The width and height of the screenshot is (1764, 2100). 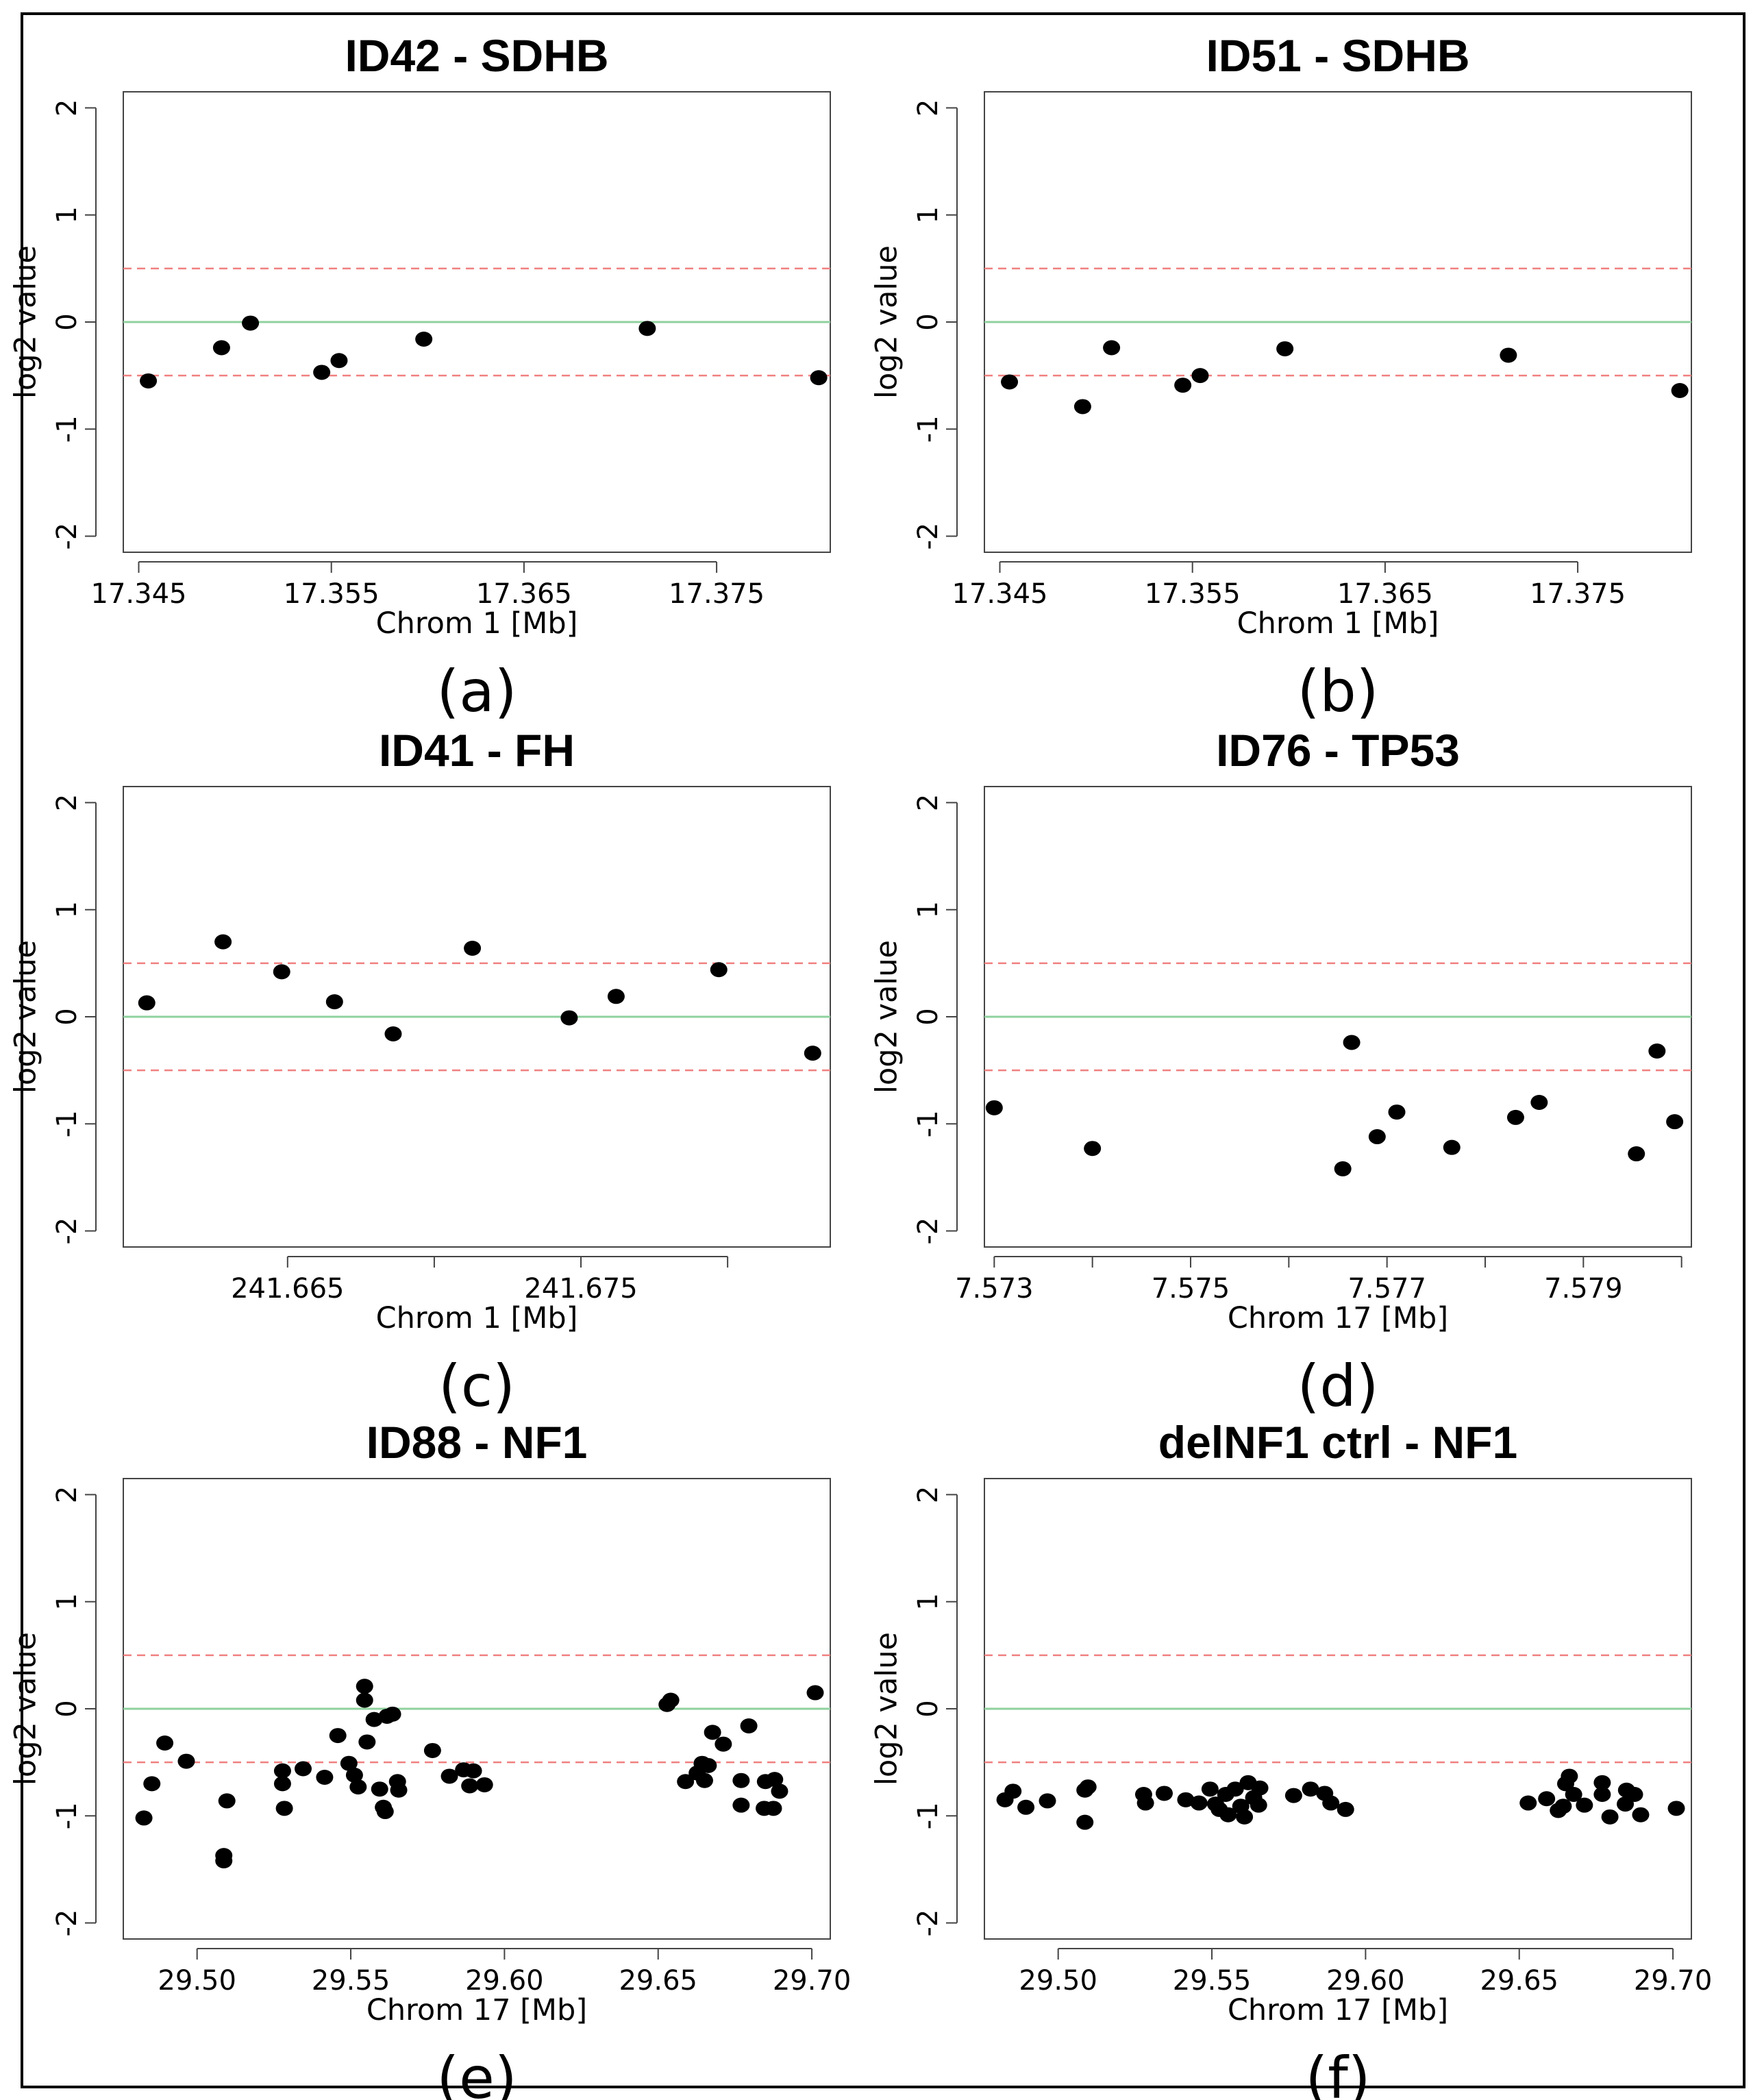 I want to click on x-tick-label: 29.70, so click(x=1673, y=1981).